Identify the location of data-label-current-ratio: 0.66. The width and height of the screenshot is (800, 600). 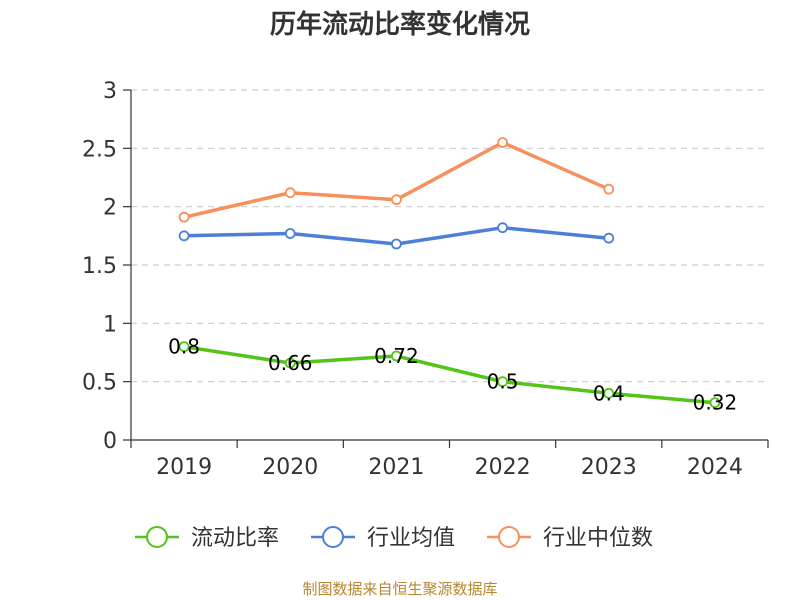
(290, 363).